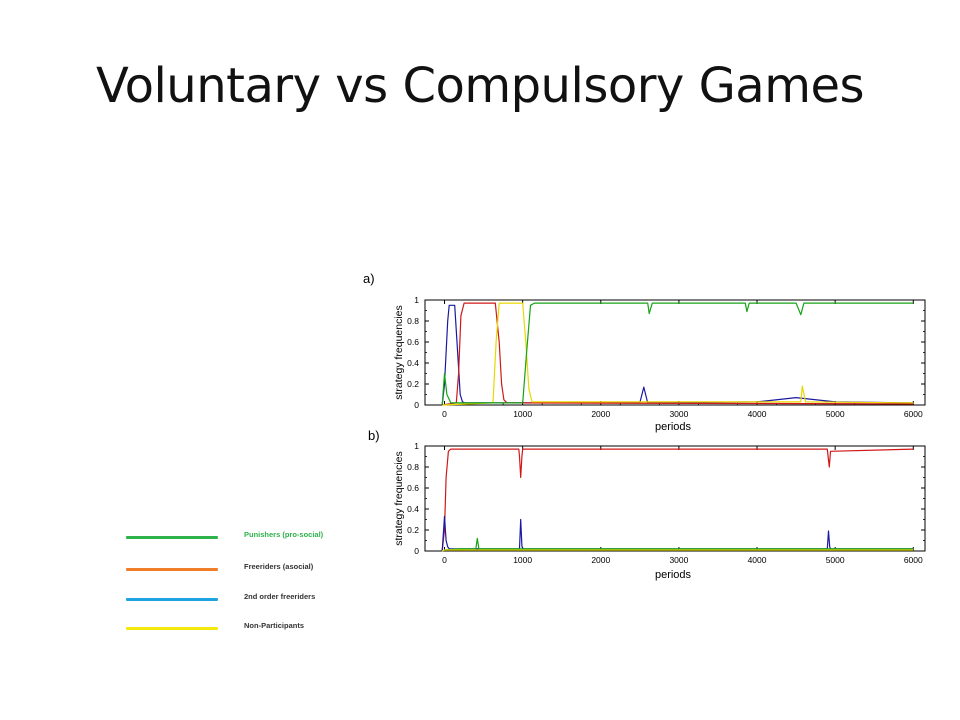 The width and height of the screenshot is (960, 720). What do you see at coordinates (413, 384) in the screenshot?
I see `panel-a-ytick-label: 0.2` at bounding box center [413, 384].